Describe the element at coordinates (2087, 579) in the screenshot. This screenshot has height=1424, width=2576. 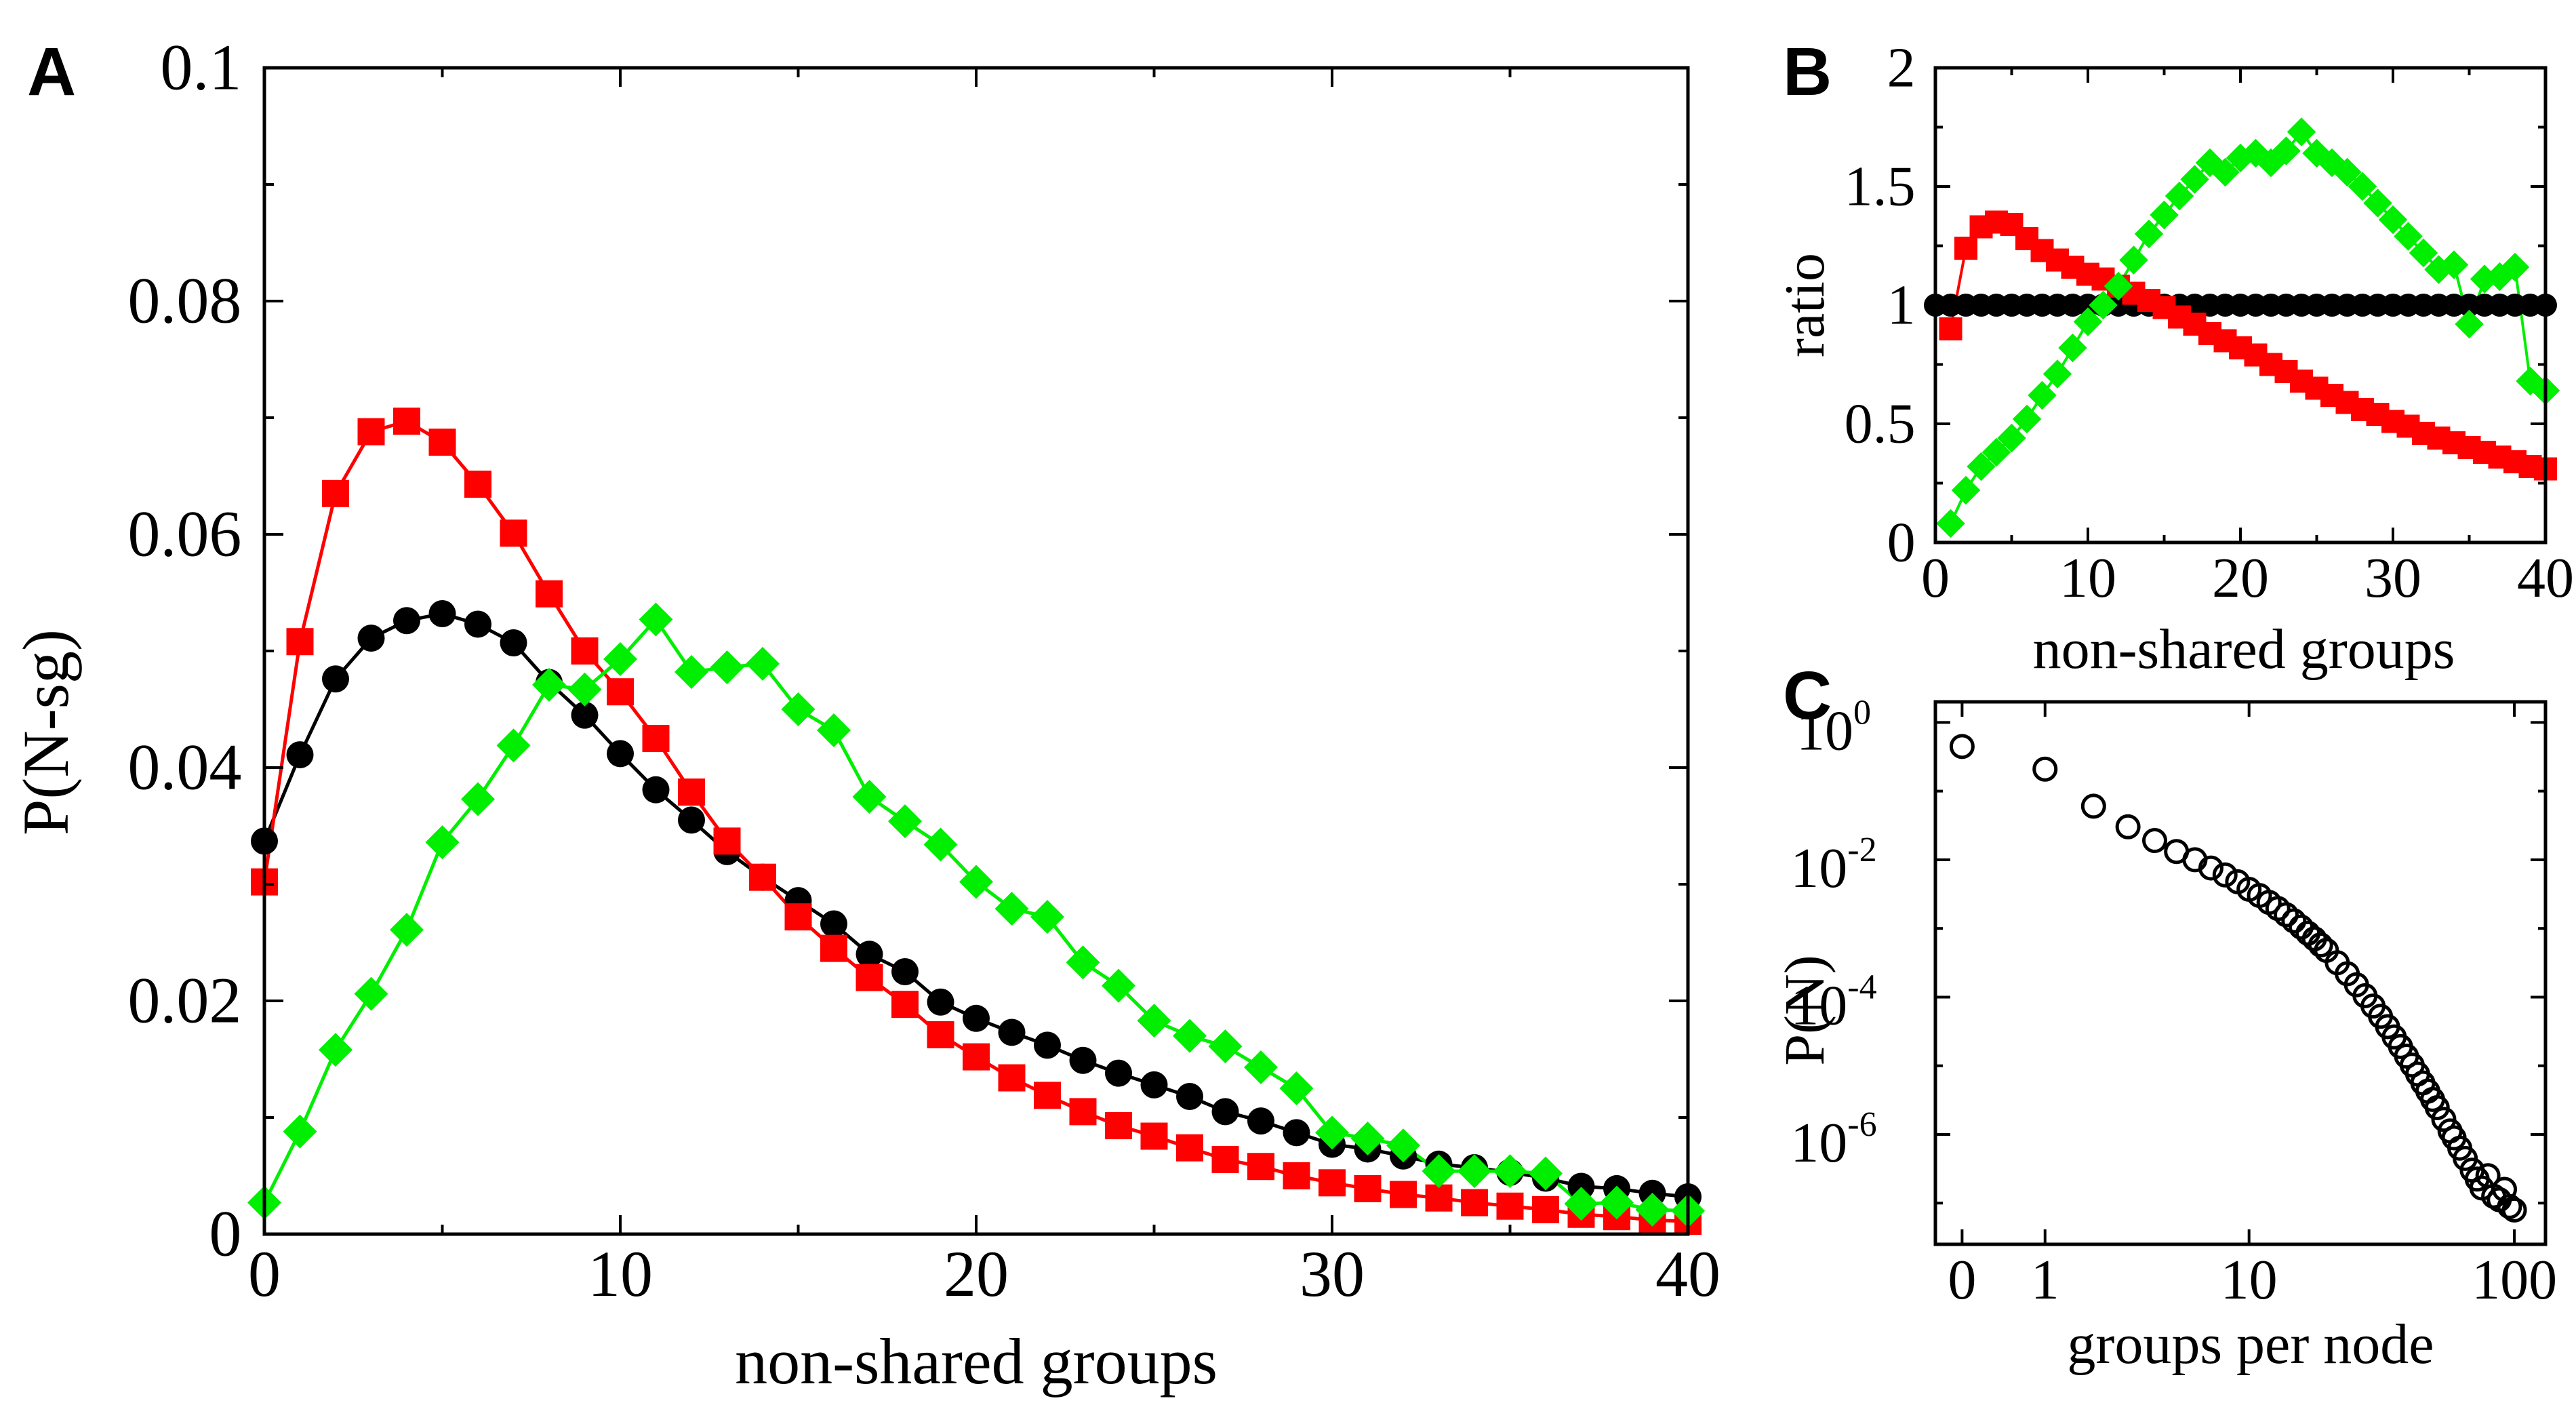
I see `panel-b-xtick-label: 10` at that location.